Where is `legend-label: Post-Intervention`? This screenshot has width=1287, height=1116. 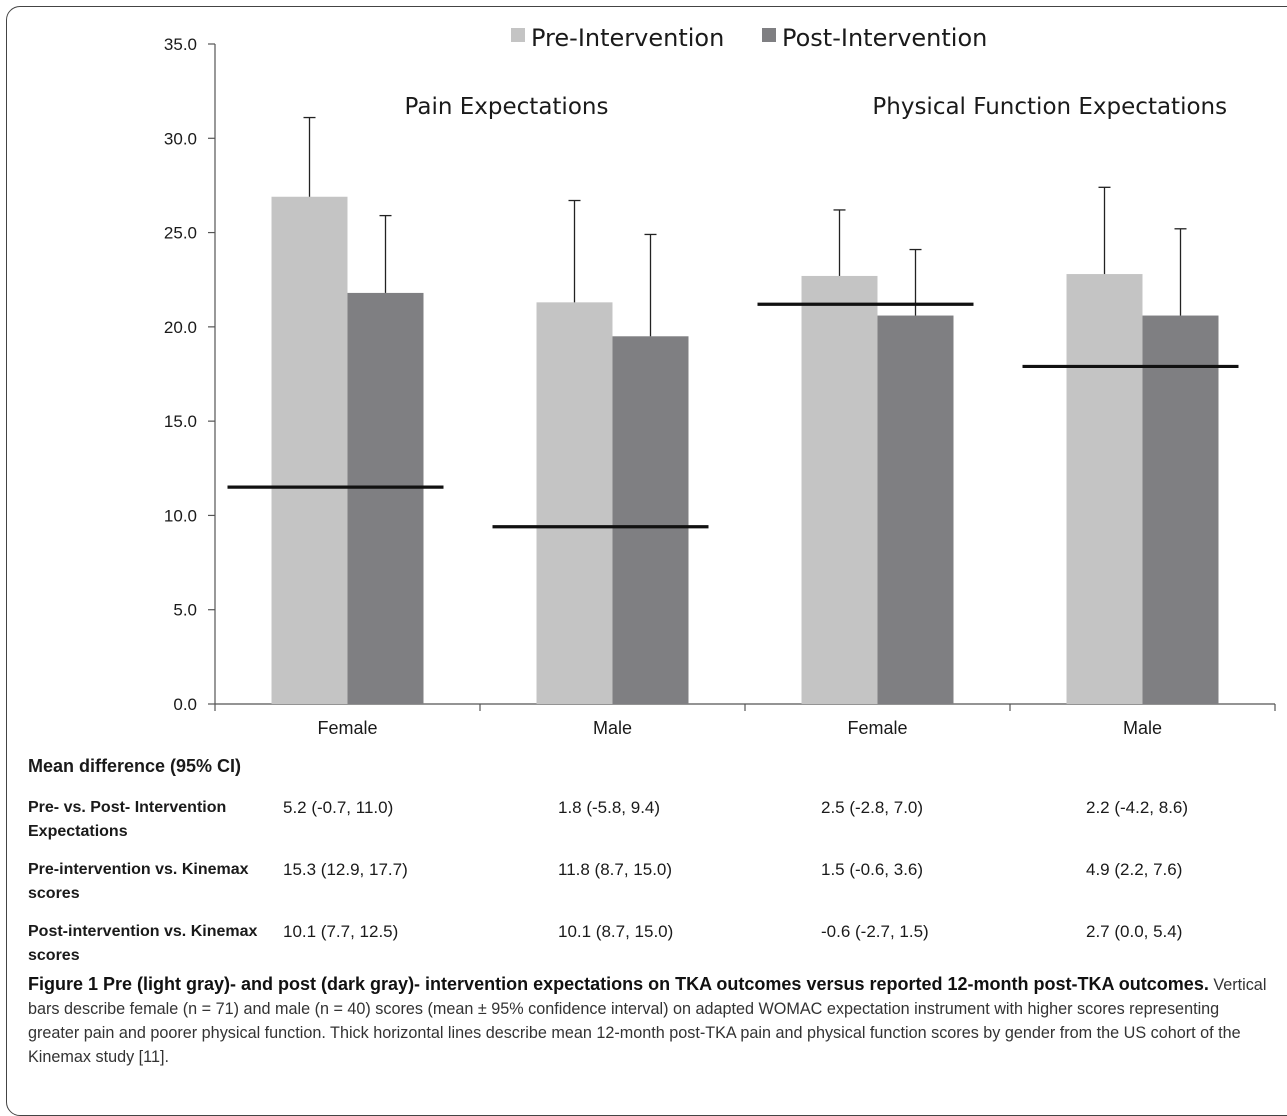
legend-label: Post-Intervention is located at coordinates (884, 38).